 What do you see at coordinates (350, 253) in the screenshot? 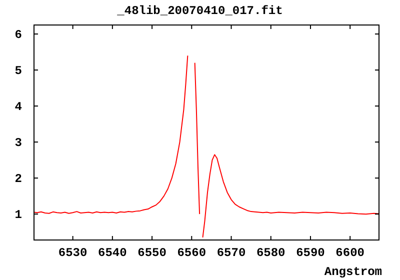
I see `x-tick-label: 6600` at bounding box center [350, 253].